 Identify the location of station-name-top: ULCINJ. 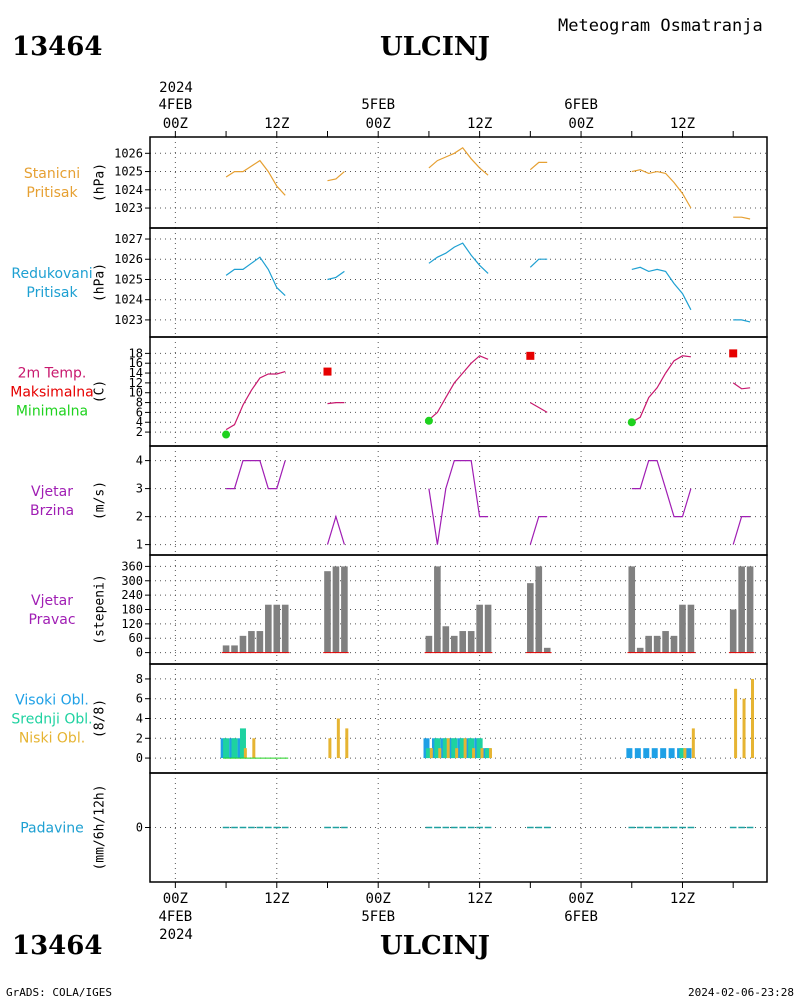
(435, 47).